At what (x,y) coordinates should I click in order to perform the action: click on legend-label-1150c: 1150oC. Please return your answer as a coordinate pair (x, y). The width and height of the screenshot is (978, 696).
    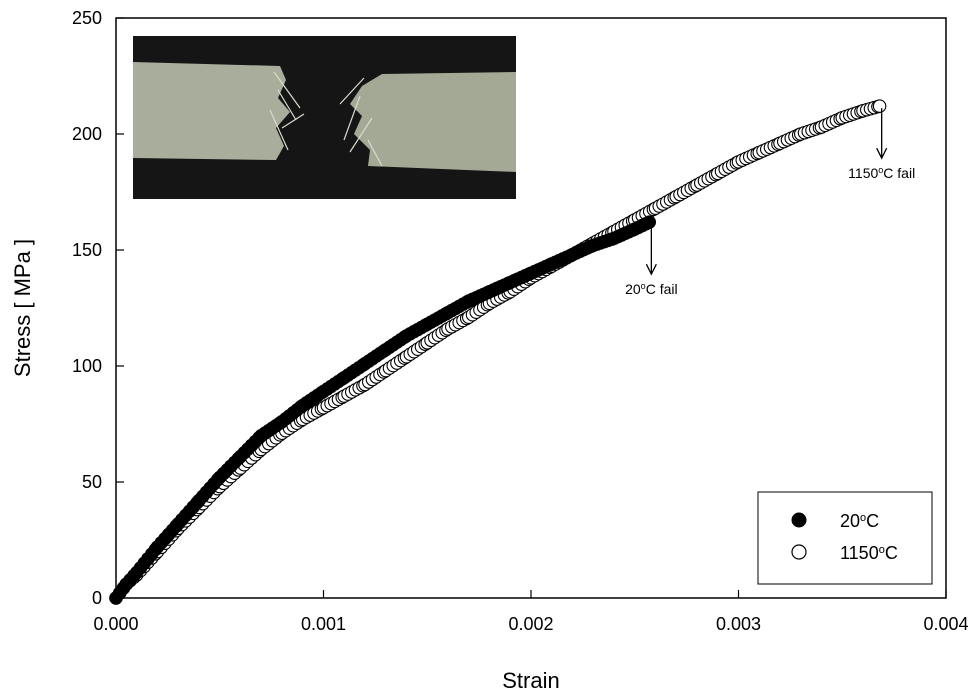
    Looking at the image, I should click on (869, 553).